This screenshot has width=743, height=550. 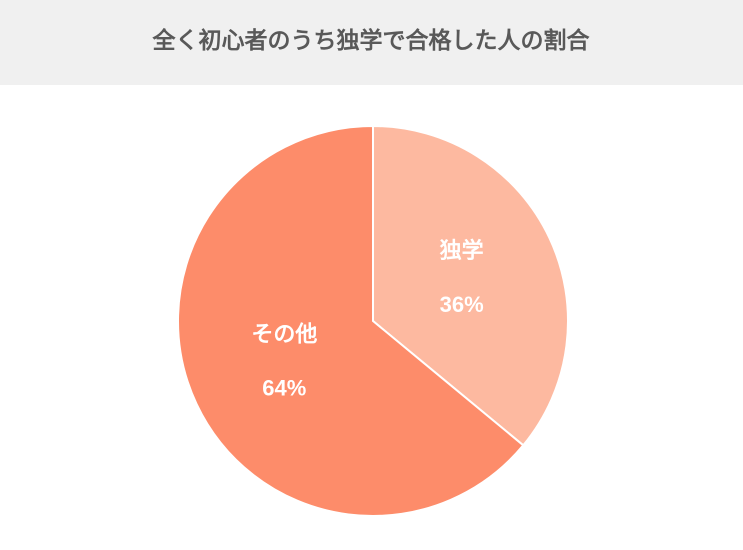 I want to click on chart-title: 全く初心者のうち独学で合格した人の割合, so click(x=371, y=40).